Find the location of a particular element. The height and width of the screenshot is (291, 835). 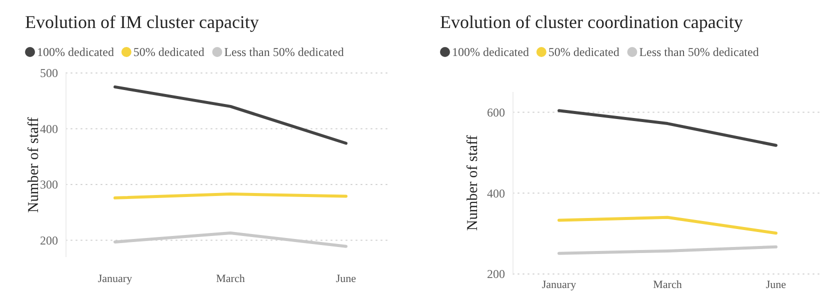

chart-title: Evolution of cluster coordination capacity is located at coordinates (591, 22).